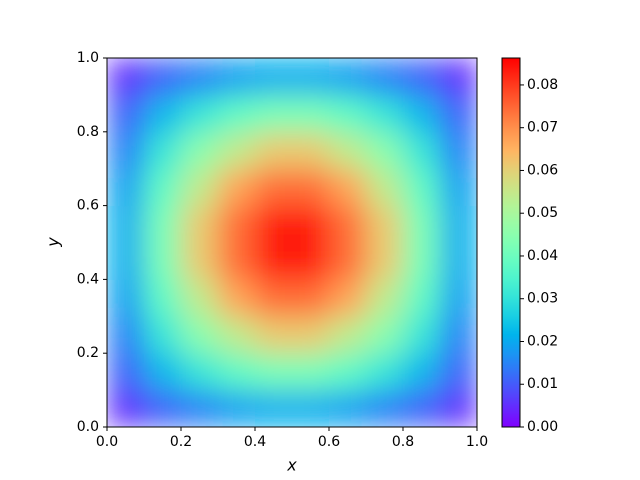  Describe the element at coordinates (329, 442) in the screenshot. I see `x-tick-label: 0.6` at that location.